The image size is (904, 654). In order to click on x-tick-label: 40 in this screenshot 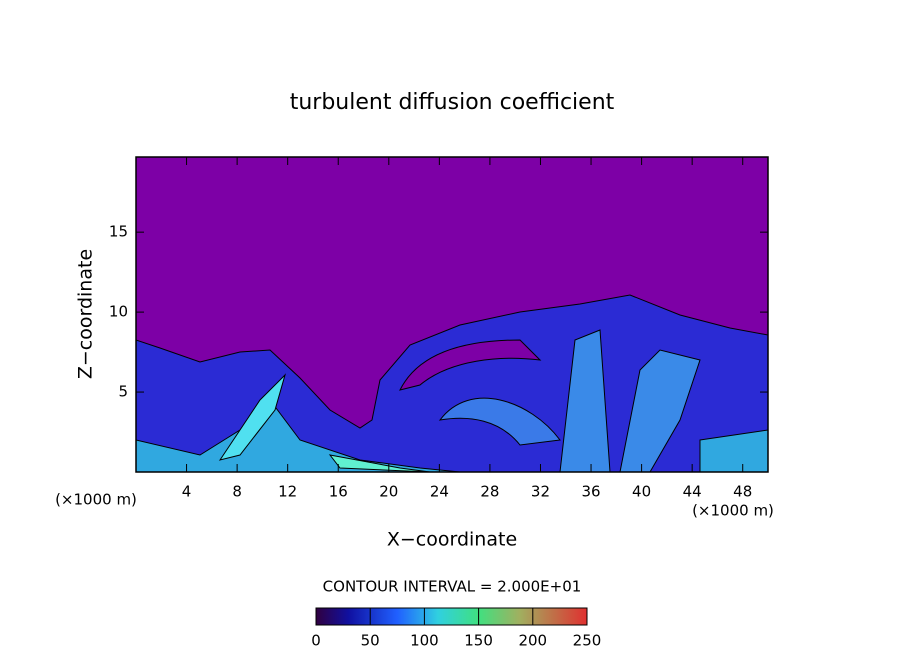, I will do `click(641, 492)`.